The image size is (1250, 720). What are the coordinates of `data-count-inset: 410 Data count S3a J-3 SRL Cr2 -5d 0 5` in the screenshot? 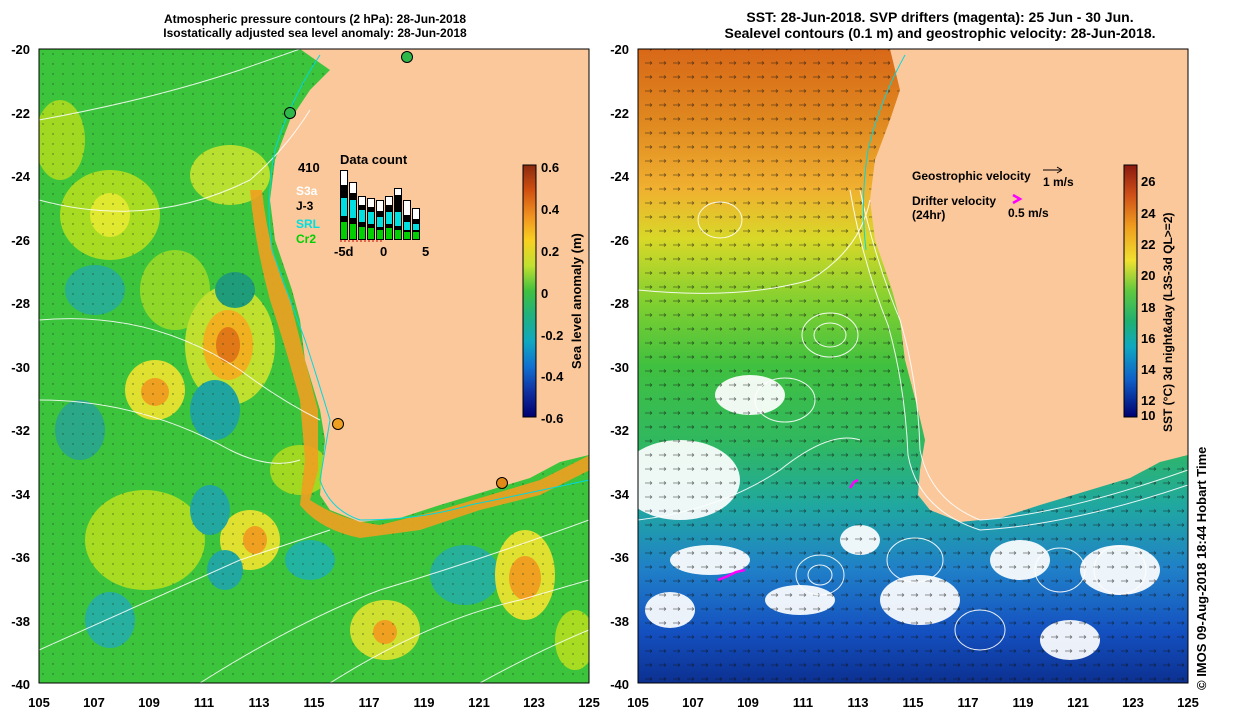 It's located at (362, 205).